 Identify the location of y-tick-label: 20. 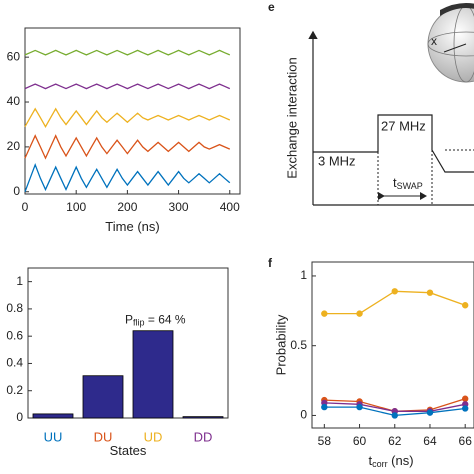
(14, 146).